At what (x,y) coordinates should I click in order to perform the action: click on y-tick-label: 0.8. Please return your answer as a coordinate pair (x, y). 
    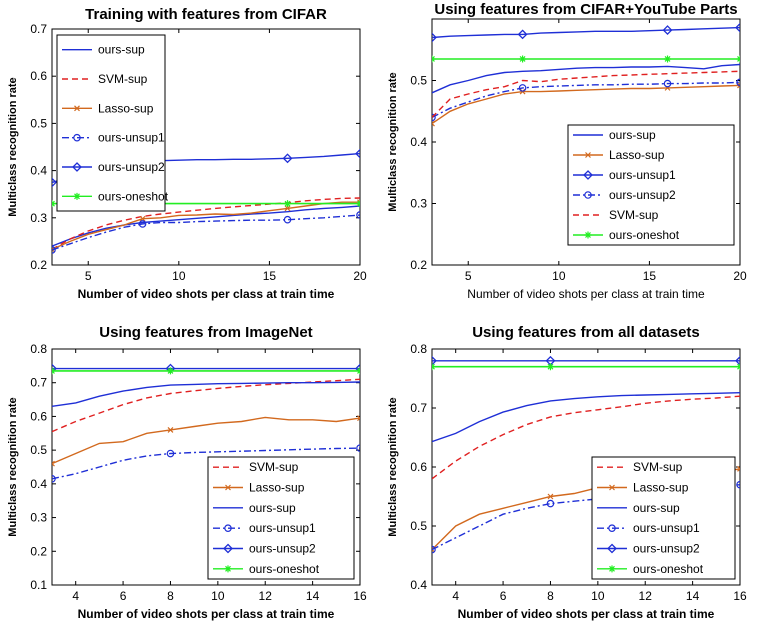
    Looking at the image, I should click on (38, 349).